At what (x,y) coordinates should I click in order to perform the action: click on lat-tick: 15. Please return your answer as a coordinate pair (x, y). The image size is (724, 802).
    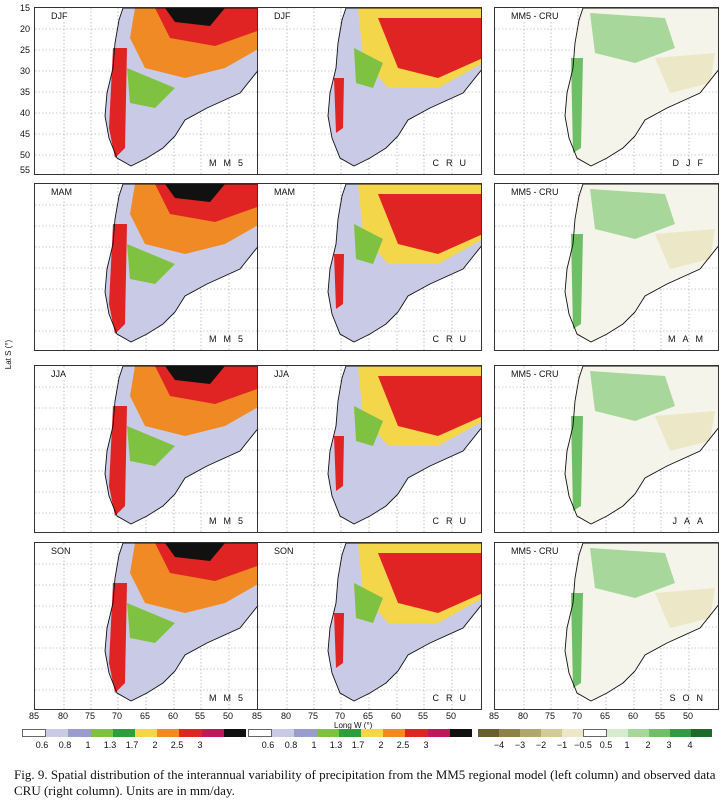
    Looking at the image, I should click on (24, 8).